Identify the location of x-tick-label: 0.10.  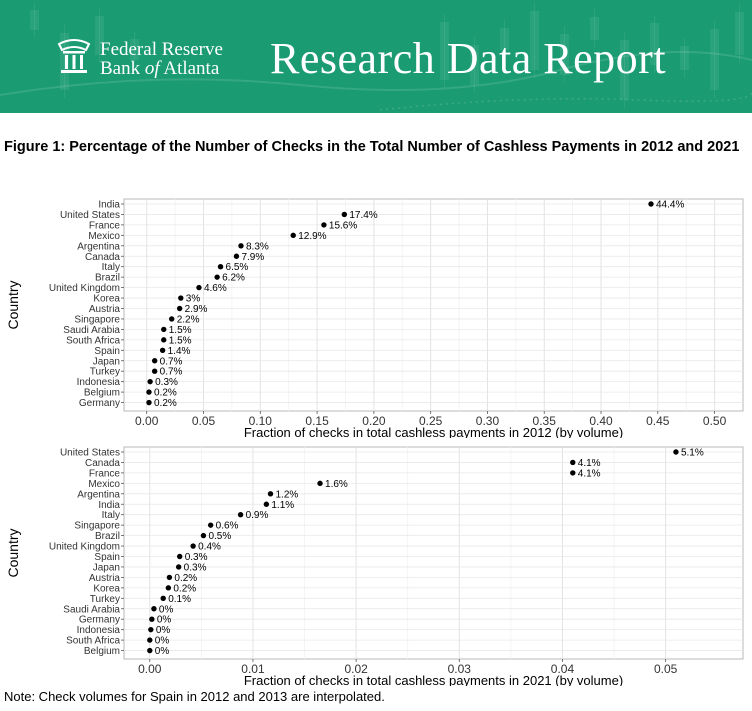
(261, 421).